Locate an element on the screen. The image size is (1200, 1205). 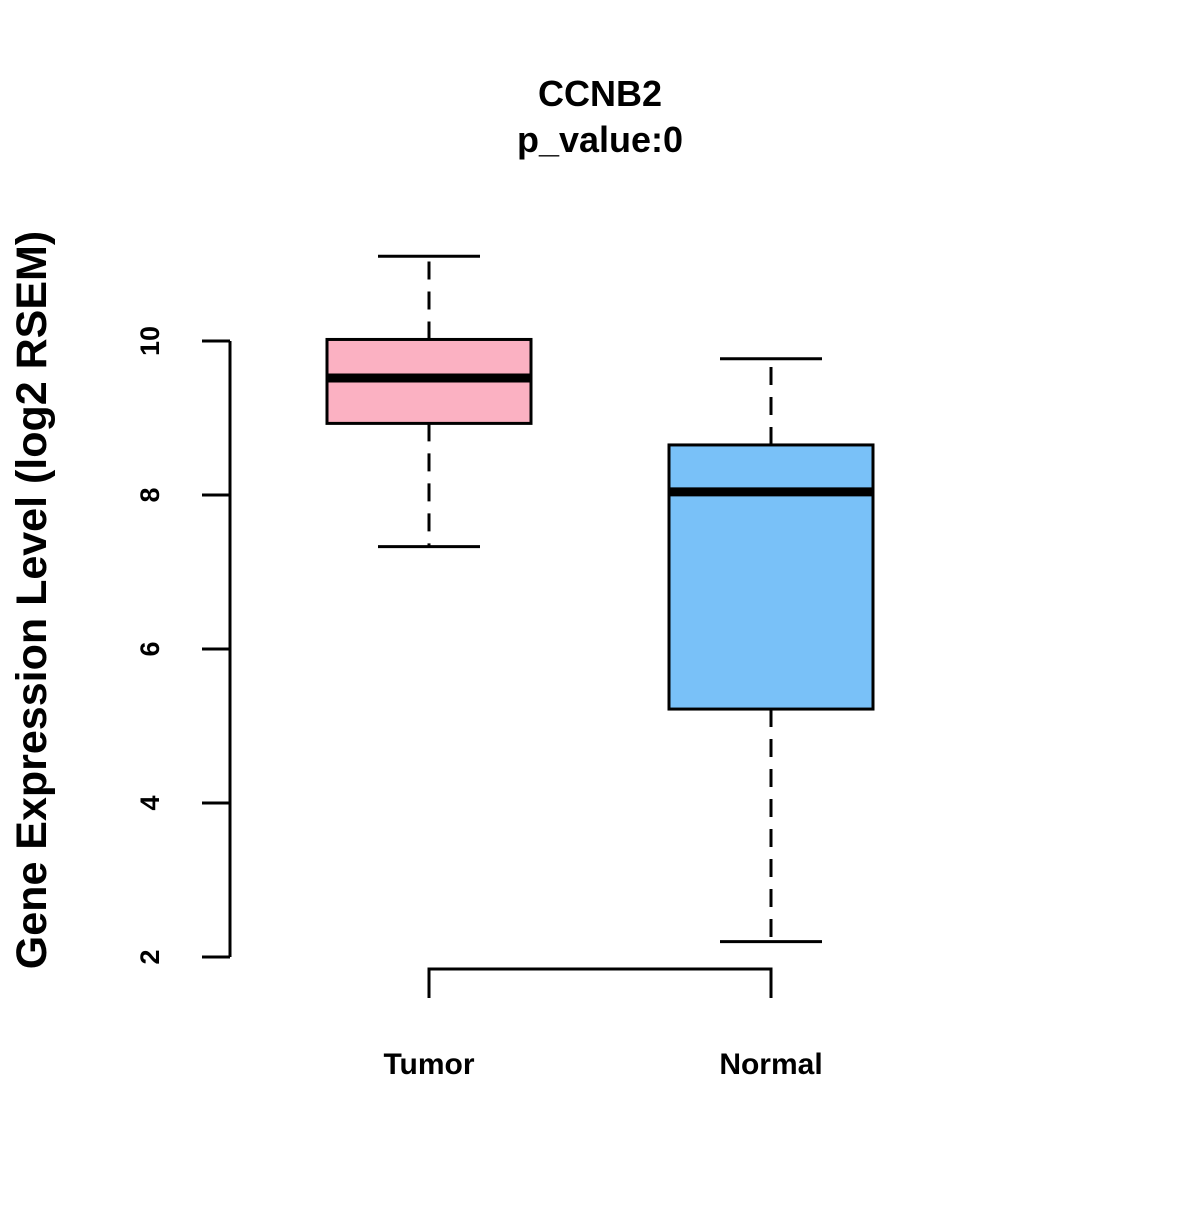
x-category-label: Tumor is located at coordinates (428, 1064).